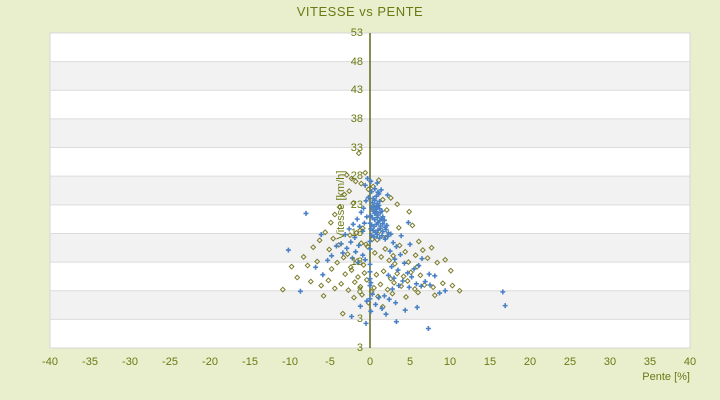 This screenshot has height=400, width=720. I want to click on x-tick-label: -20, so click(210, 362).